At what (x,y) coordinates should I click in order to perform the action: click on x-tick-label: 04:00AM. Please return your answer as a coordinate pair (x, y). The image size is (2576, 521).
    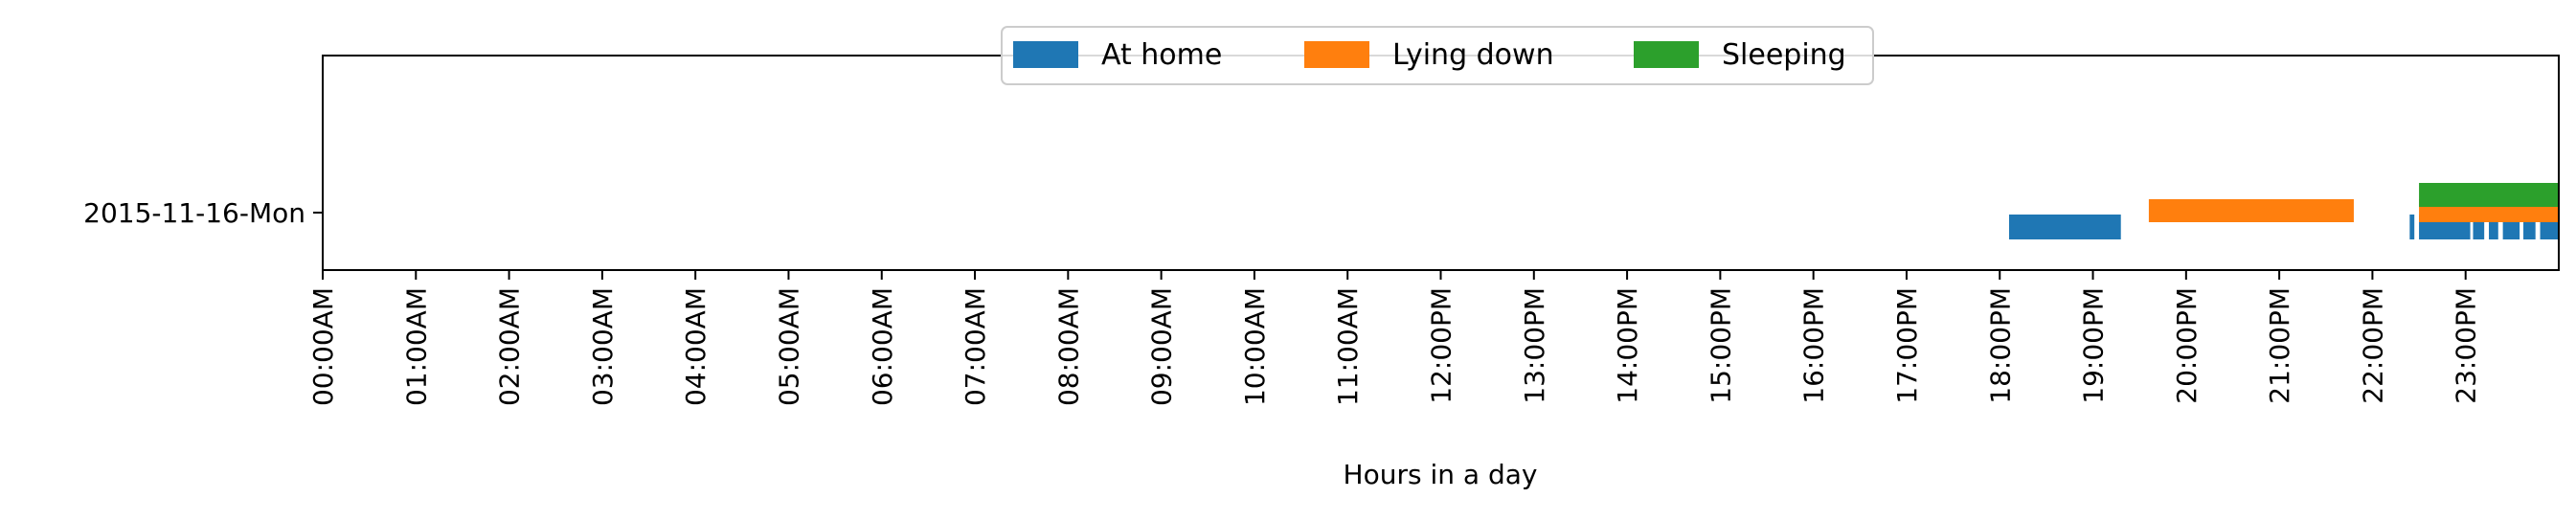
    Looking at the image, I should click on (696, 346).